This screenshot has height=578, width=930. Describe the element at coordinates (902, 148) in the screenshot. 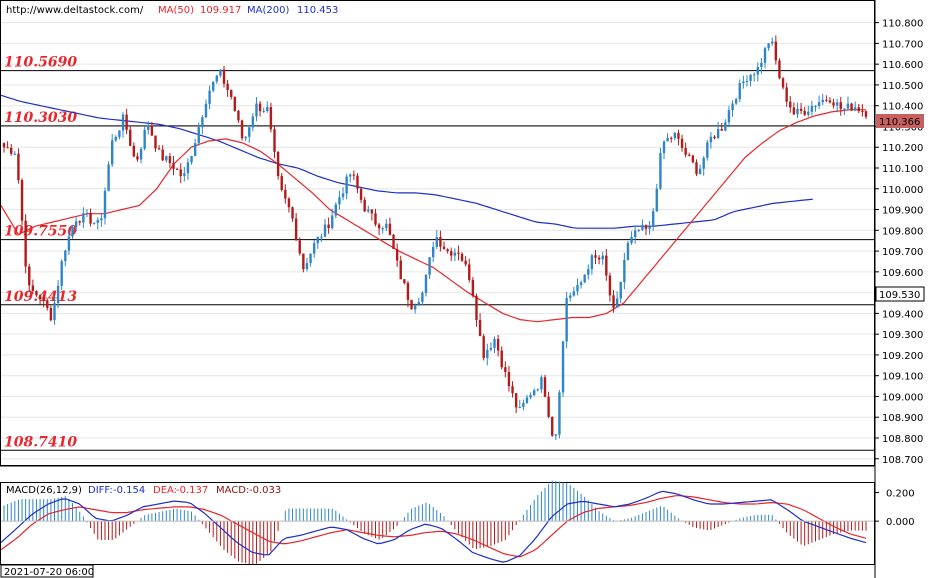

I see `price-tick-label: 110.200` at that location.